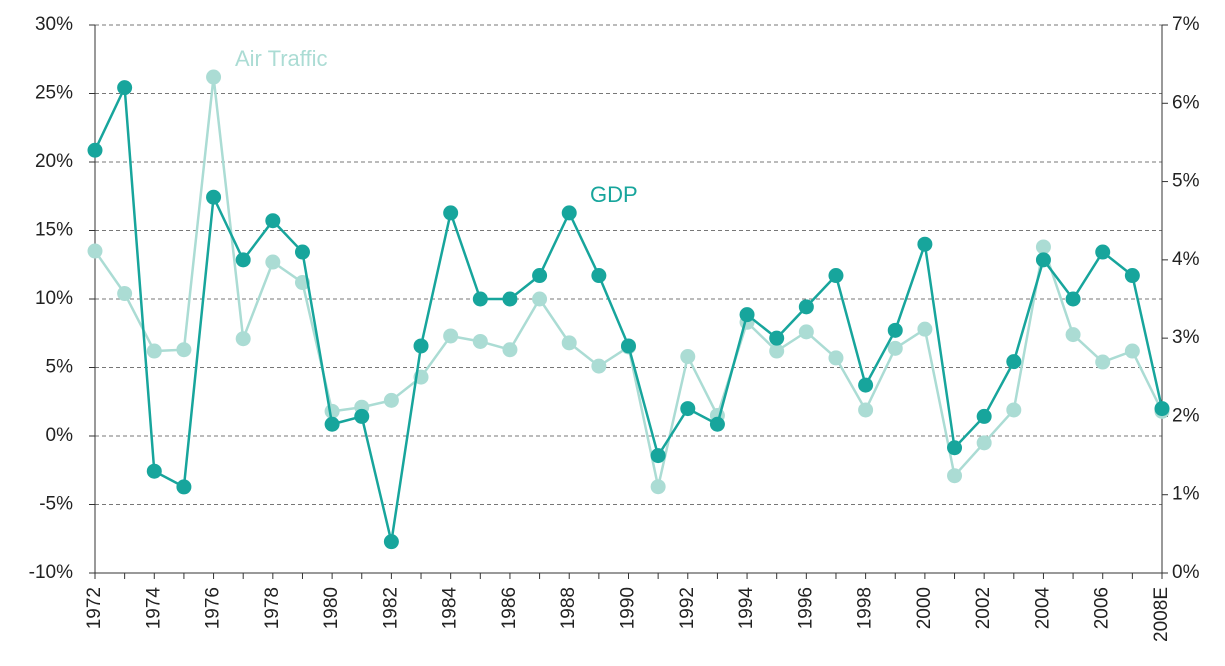 The width and height of the screenshot is (1225, 666). I want to click on x-tick-label: 1986, so click(509, 608).